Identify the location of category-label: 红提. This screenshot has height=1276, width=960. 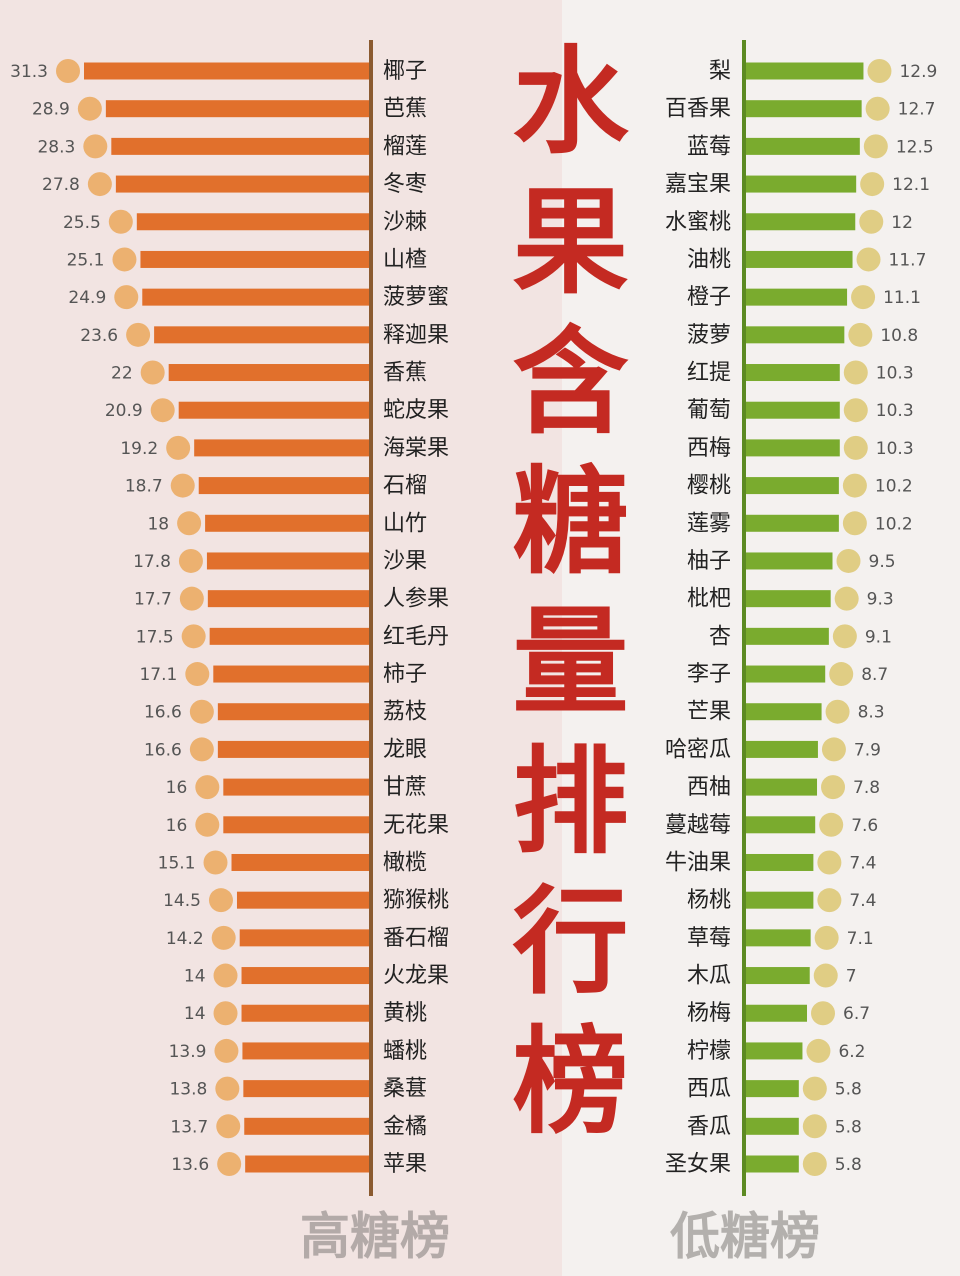
(709, 373).